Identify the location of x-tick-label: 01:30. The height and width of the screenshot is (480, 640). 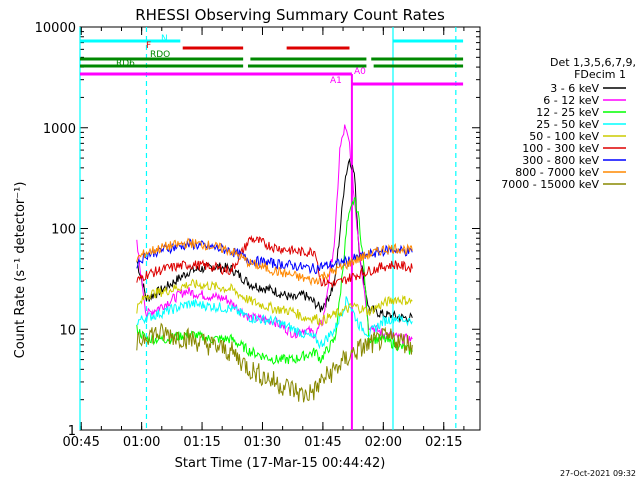
(262, 442).